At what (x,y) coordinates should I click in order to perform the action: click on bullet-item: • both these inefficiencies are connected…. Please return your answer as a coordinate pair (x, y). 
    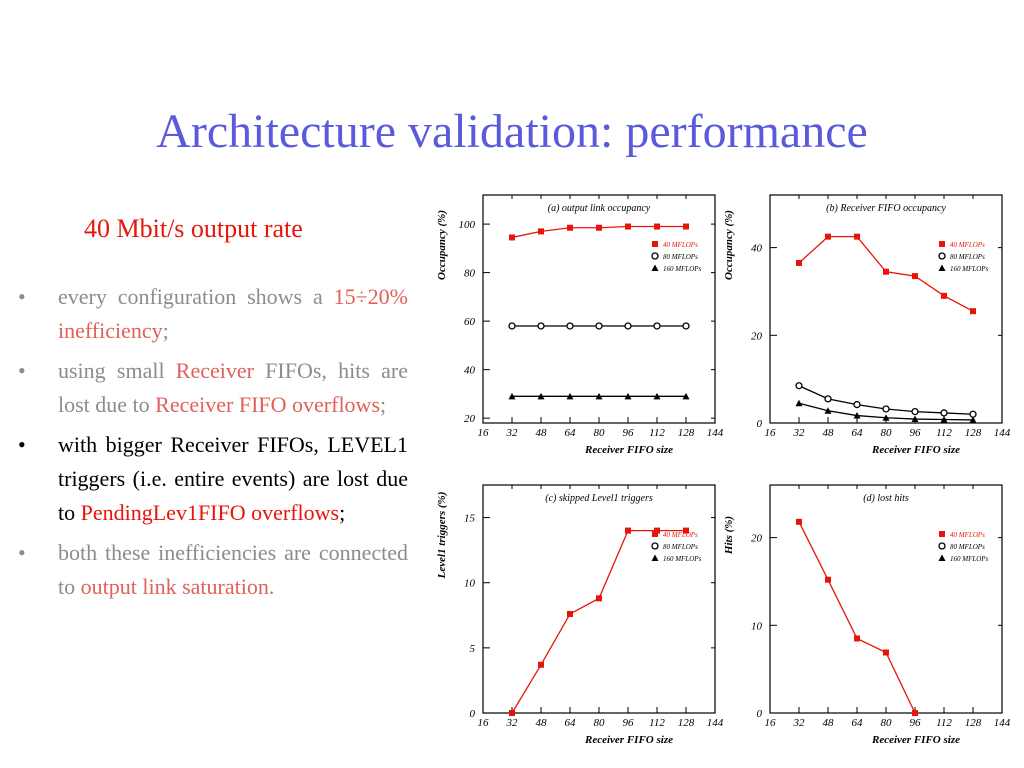
    Looking at the image, I should click on (213, 570).